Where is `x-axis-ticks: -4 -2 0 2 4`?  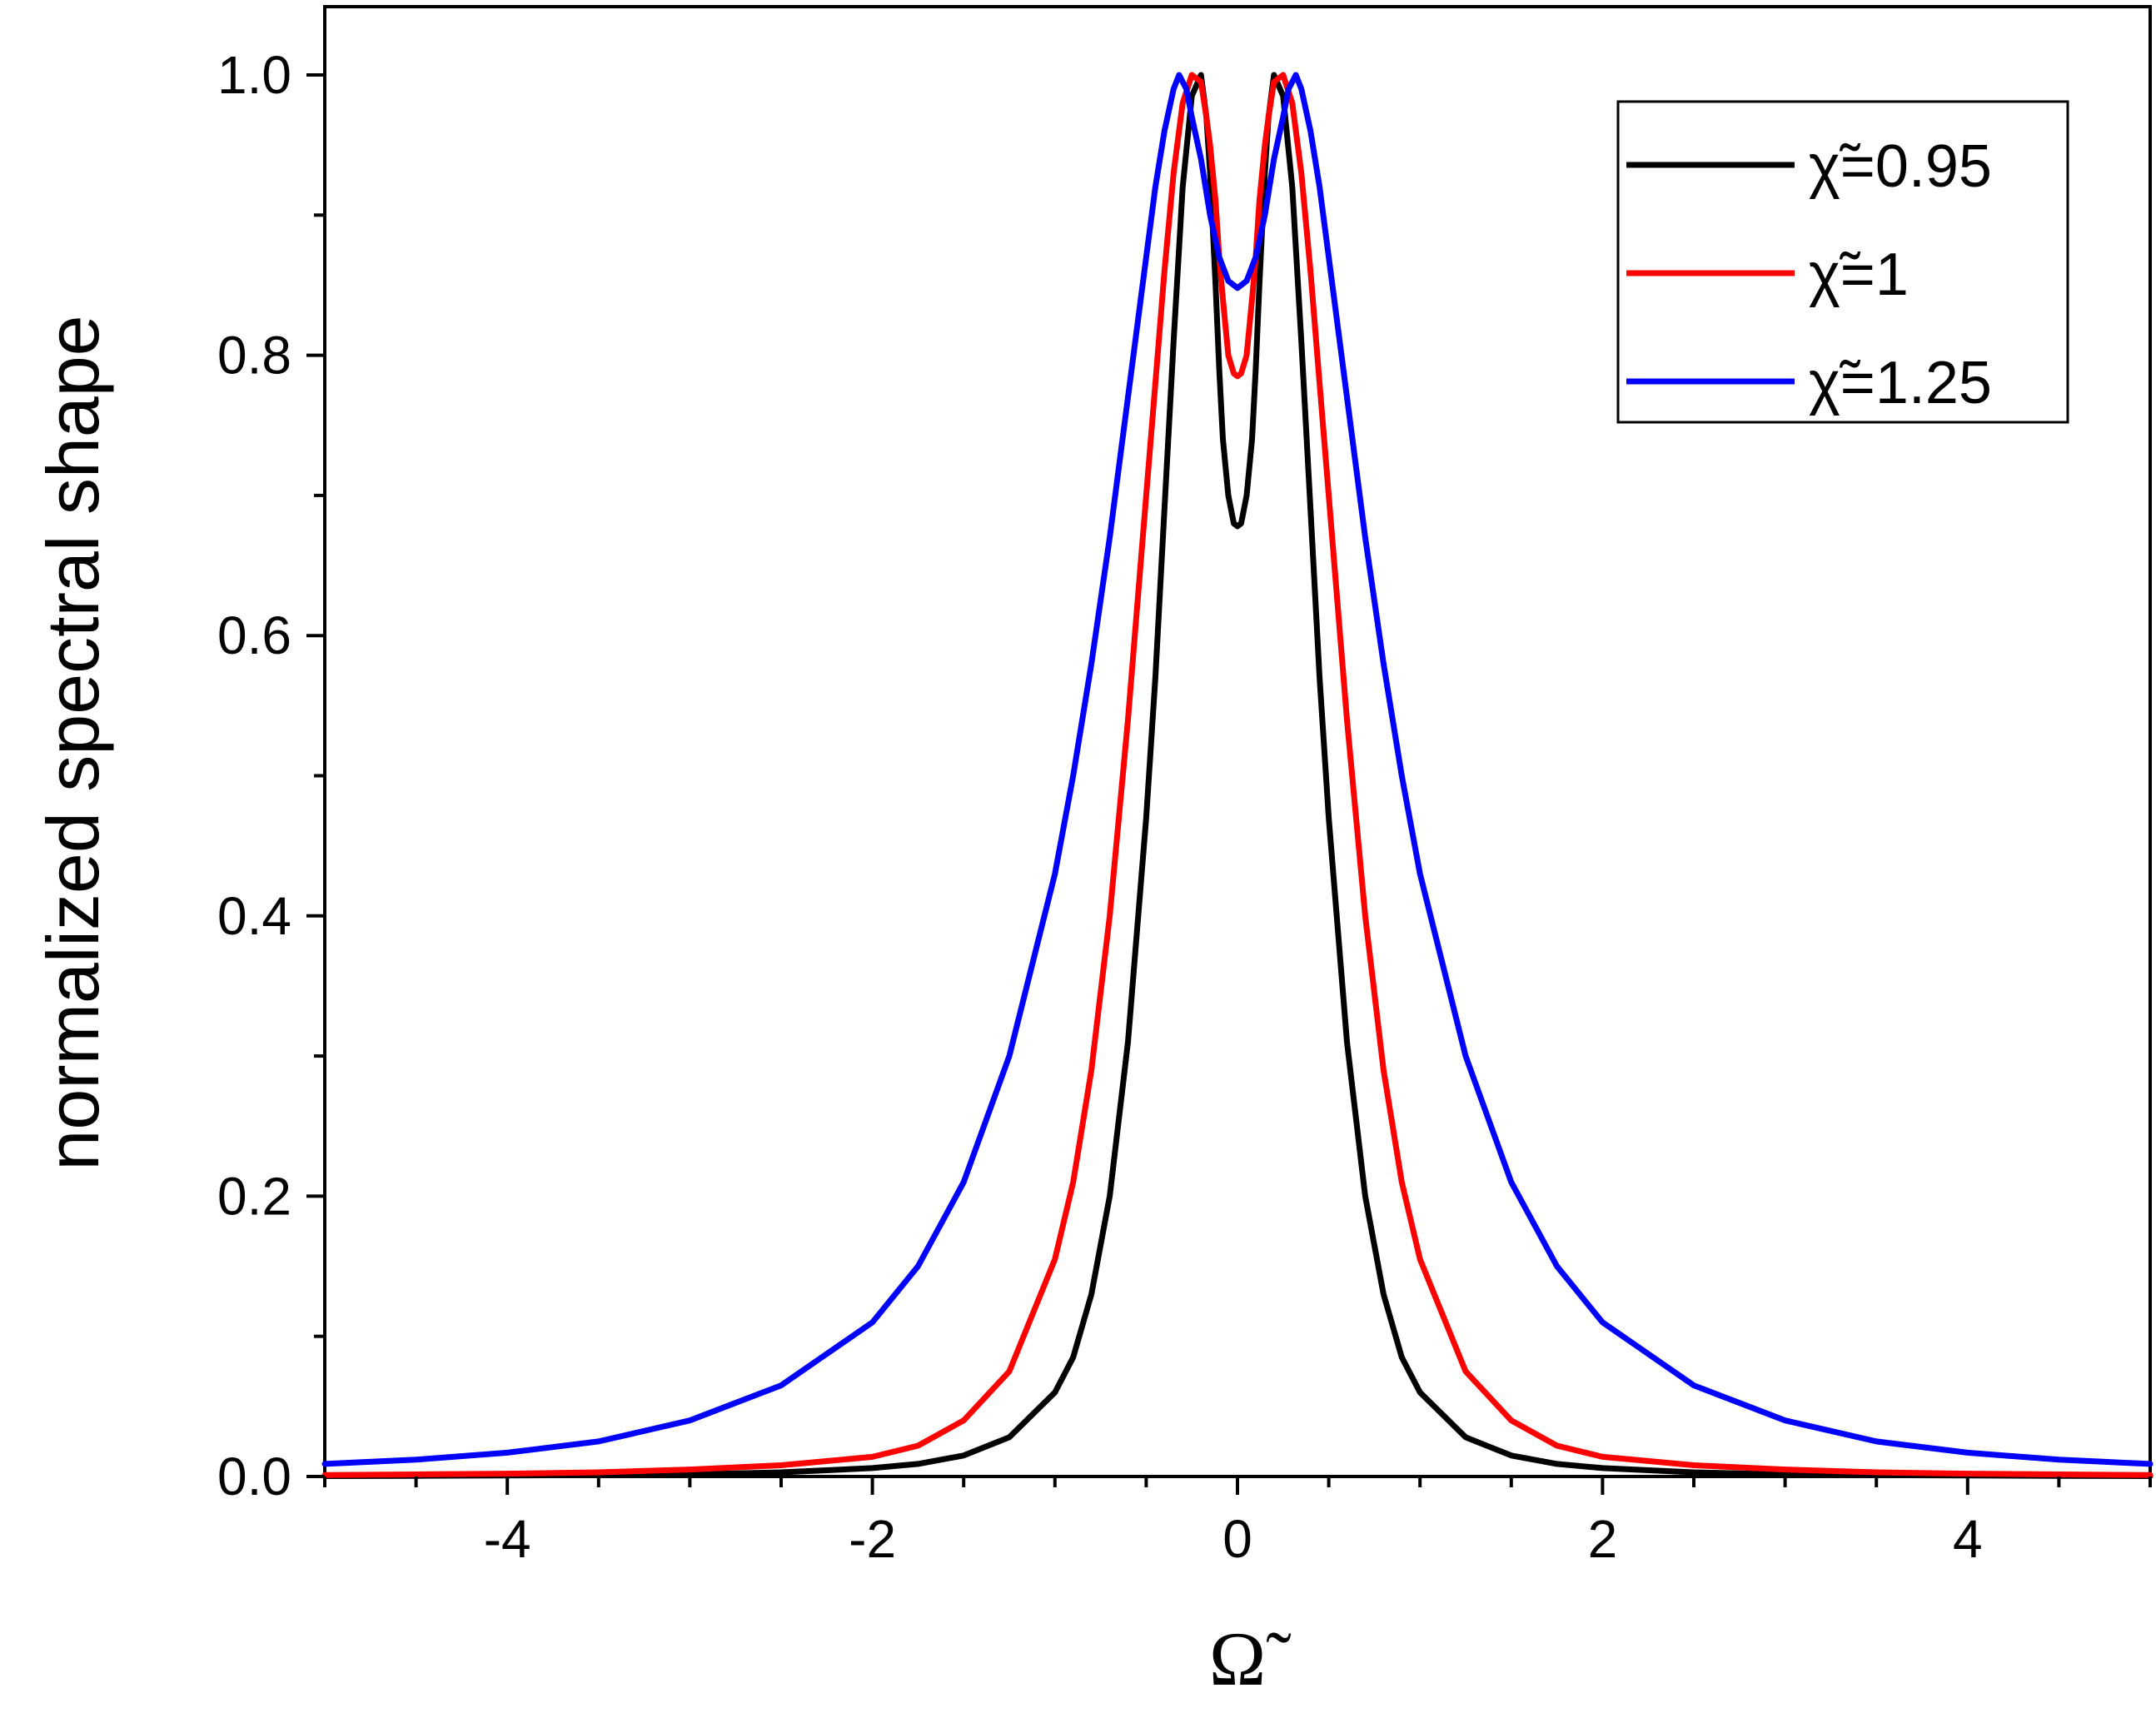 x-axis-ticks: -4 -2 0 2 4 is located at coordinates (1237, 1522).